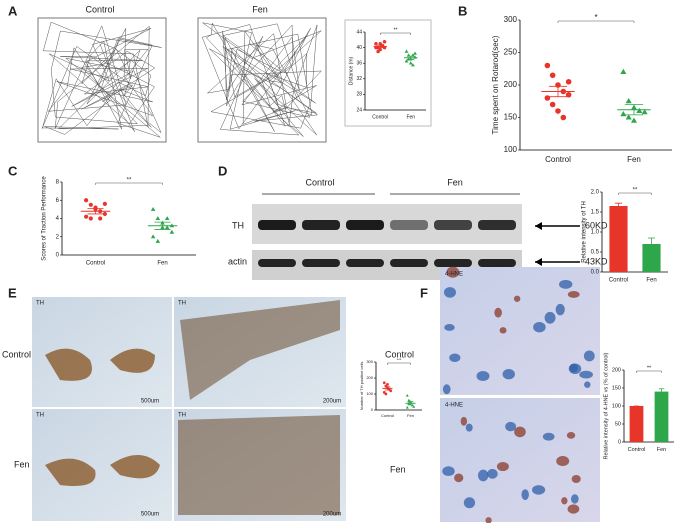 The image size is (685, 523). Describe the element at coordinates (595, 213) in the screenshot. I see `y-tick-label: 1.5` at that location.